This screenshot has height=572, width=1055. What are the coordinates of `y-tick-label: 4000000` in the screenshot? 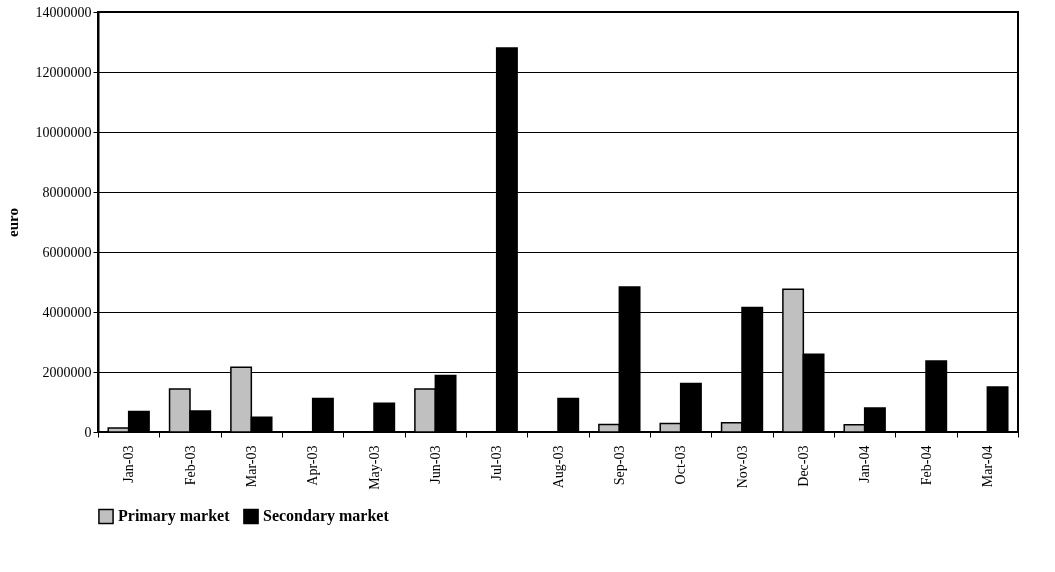 It's located at (67, 312).